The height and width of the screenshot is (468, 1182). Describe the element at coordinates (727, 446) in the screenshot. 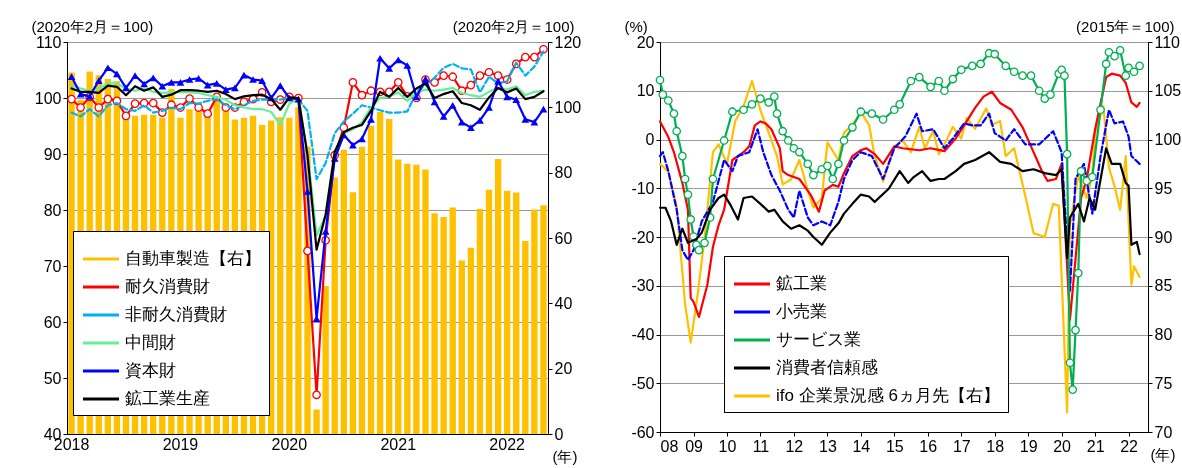

I see `x-tick-label: 10` at that location.